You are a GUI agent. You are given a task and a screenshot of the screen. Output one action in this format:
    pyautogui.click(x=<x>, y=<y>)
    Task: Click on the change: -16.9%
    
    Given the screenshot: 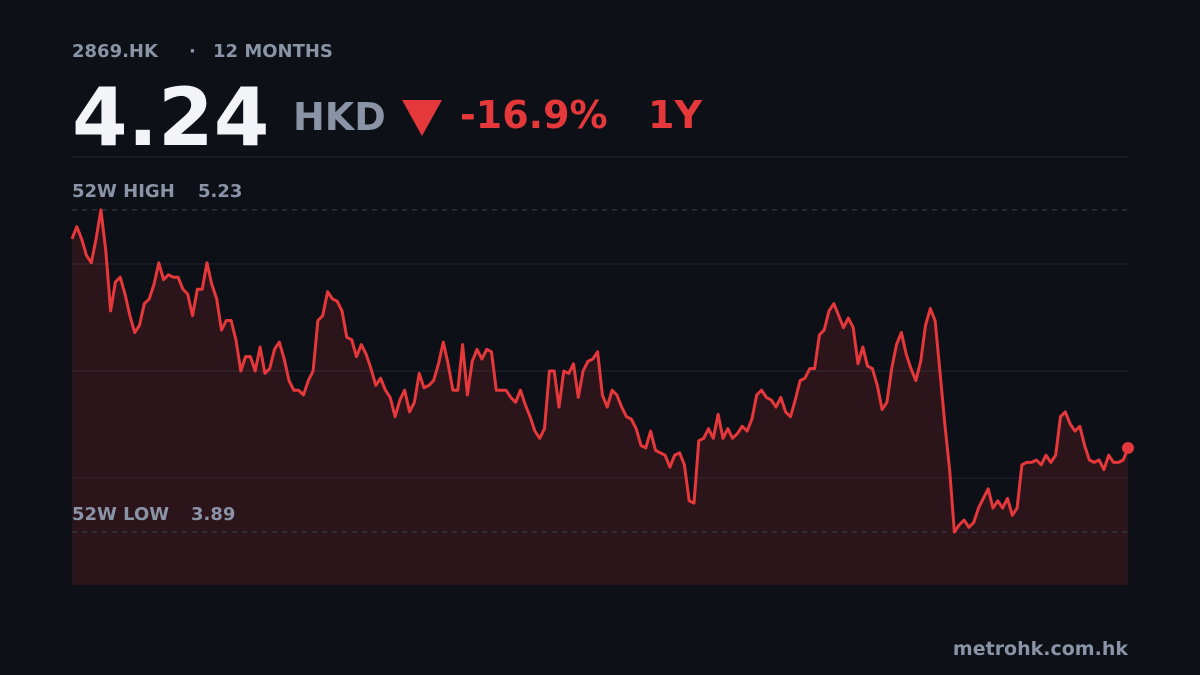 What is the action you would take?
    pyautogui.click(x=534, y=115)
    